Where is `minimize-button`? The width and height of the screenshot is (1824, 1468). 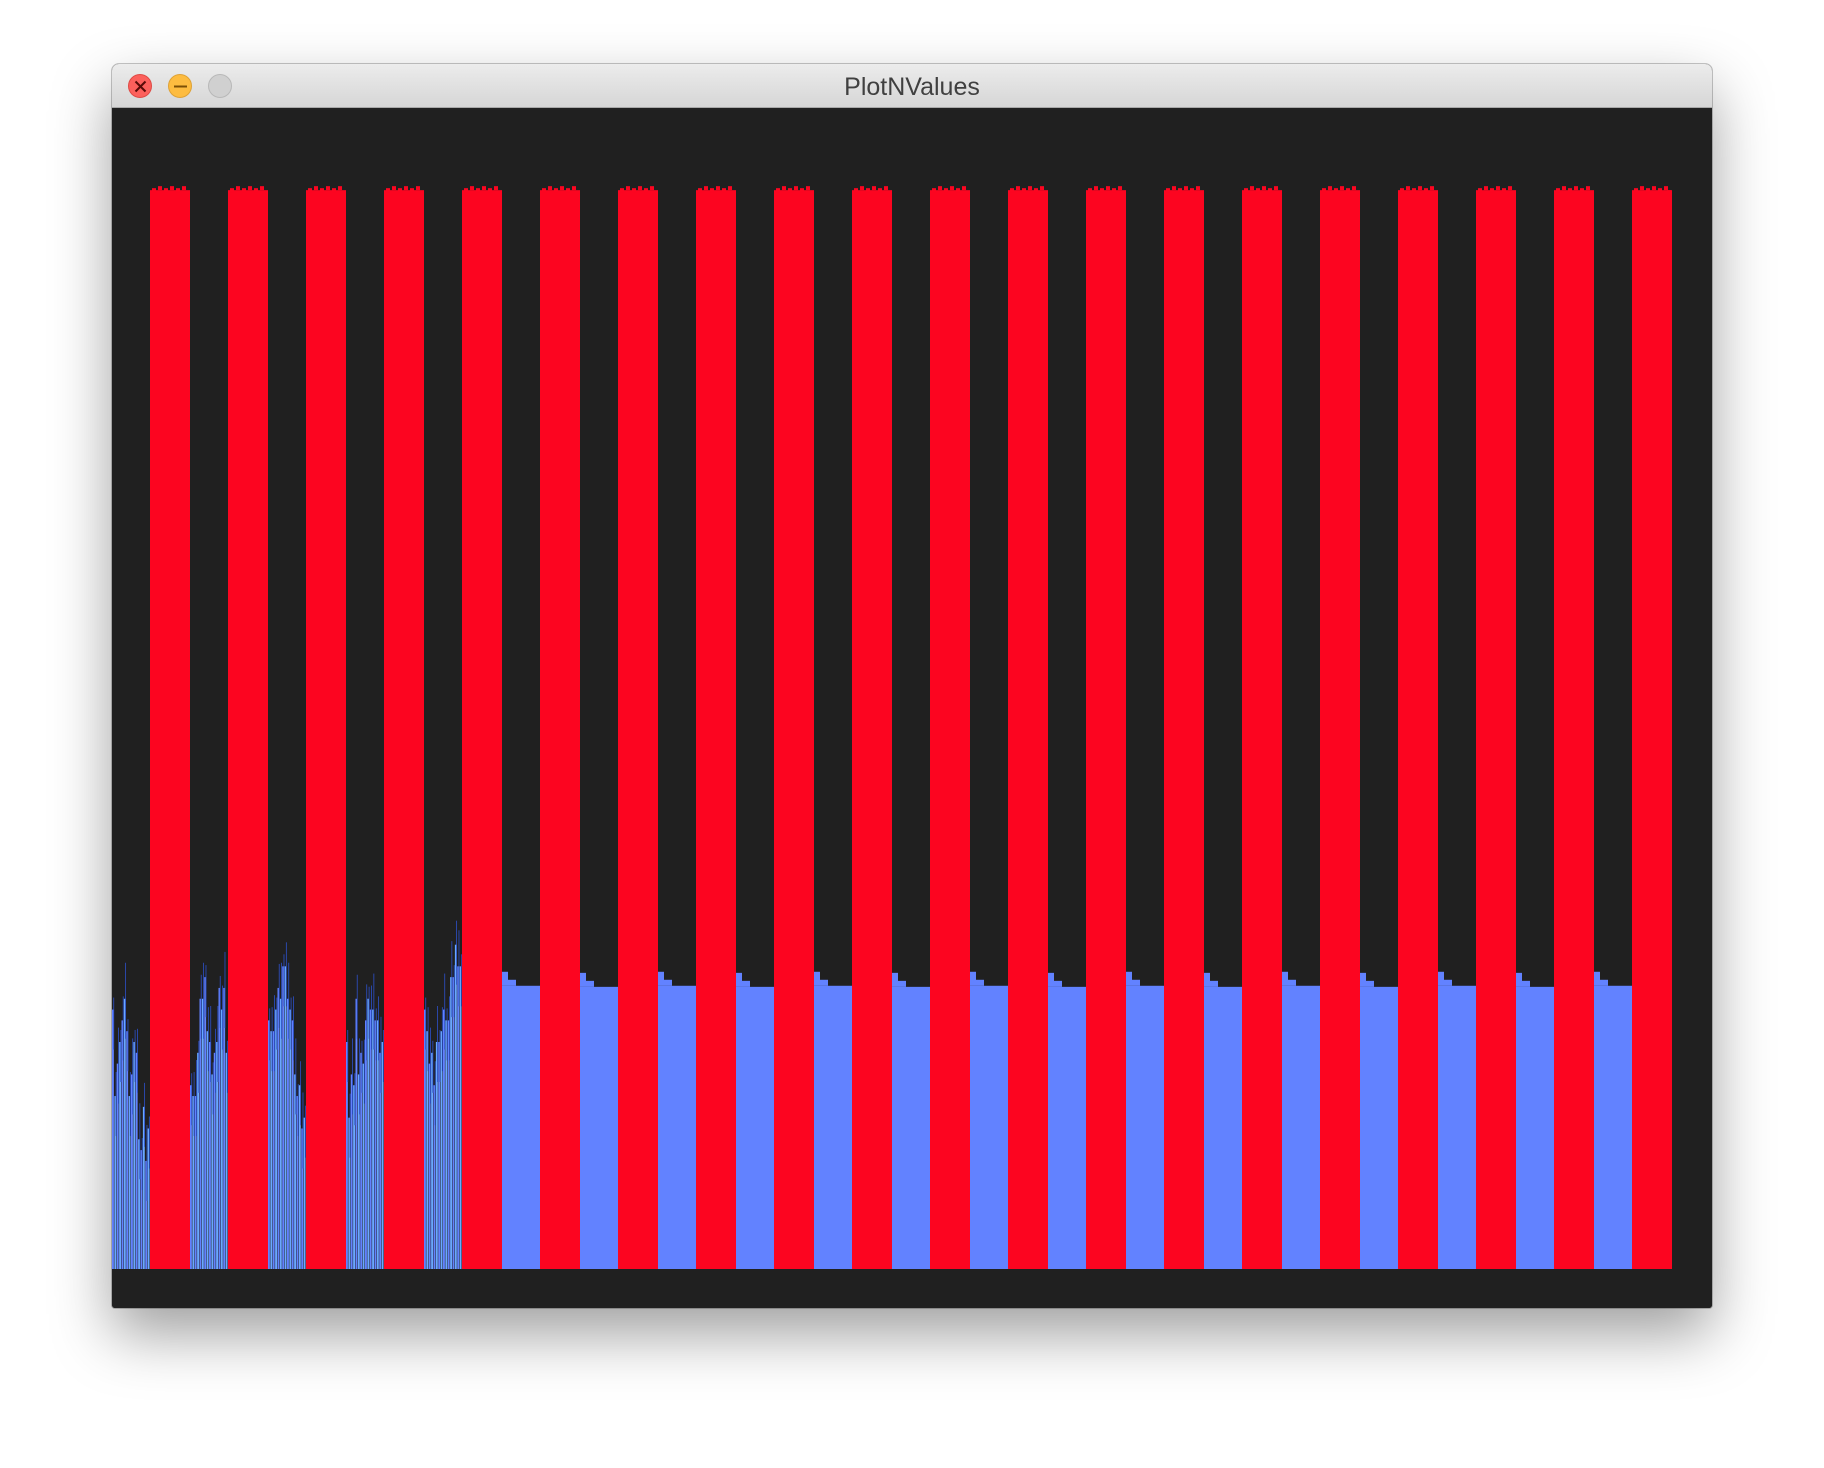 minimize-button is located at coordinates (180, 86).